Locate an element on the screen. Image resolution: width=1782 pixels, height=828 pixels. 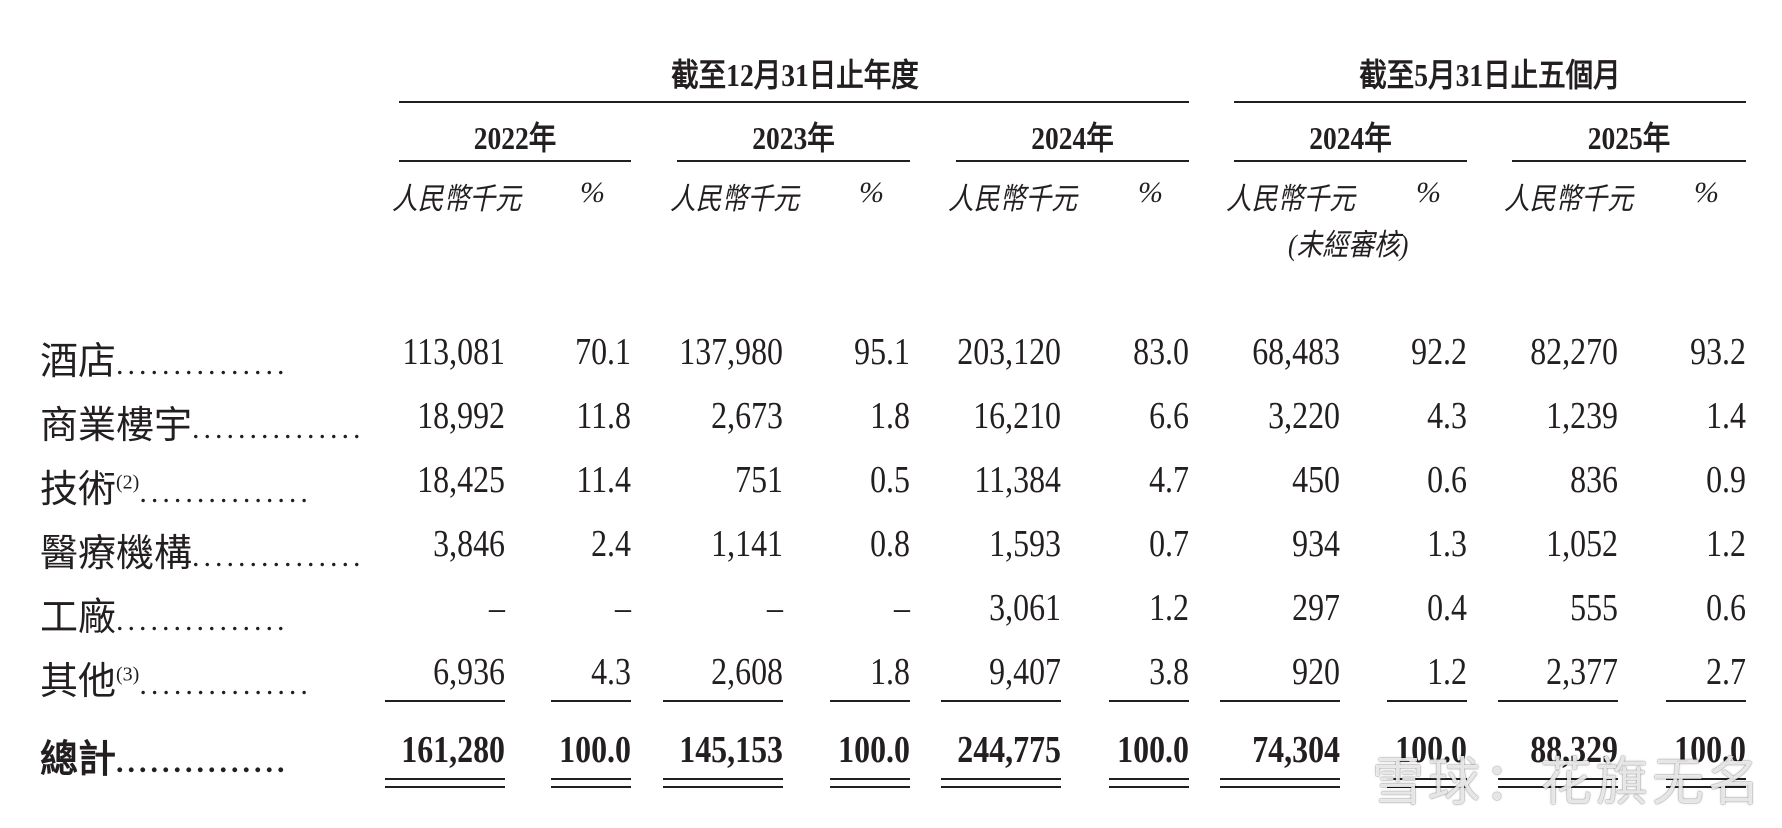
unit-label-2023: 人民幣千元 is located at coordinates (734, 199).